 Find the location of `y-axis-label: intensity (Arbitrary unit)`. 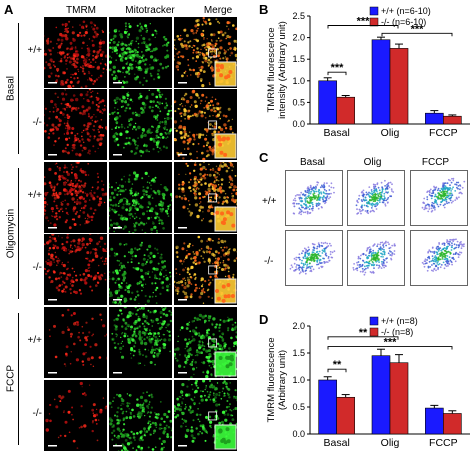

y-axis-label: intensity (Arbitrary unit) is located at coordinates (282, 70).